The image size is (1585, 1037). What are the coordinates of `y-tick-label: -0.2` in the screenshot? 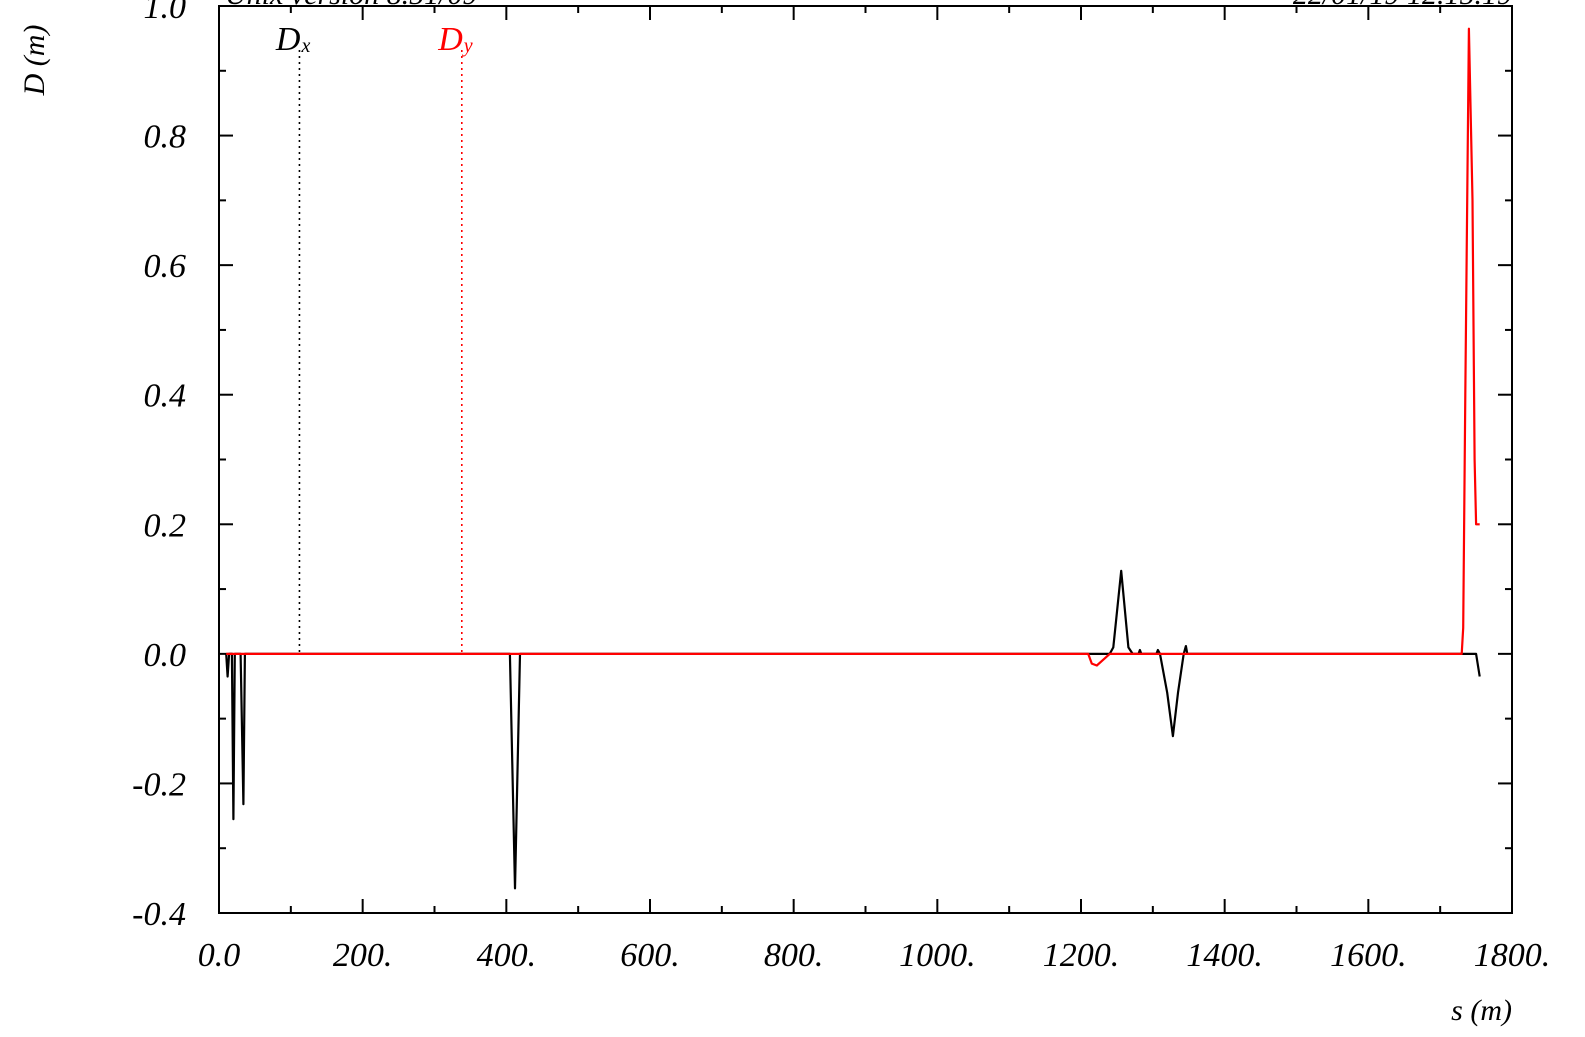 It's located at (159, 784).